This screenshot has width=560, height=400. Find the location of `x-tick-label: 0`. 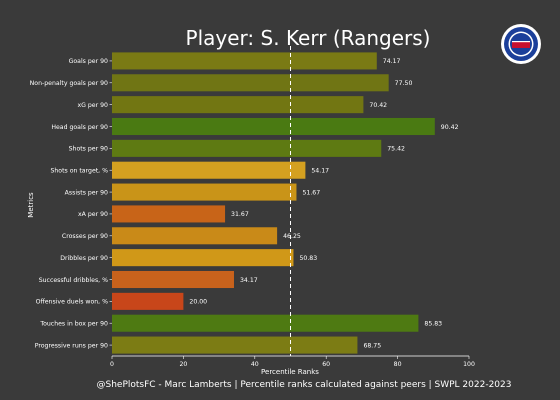

x-tick-label: 0 is located at coordinates (112, 364).